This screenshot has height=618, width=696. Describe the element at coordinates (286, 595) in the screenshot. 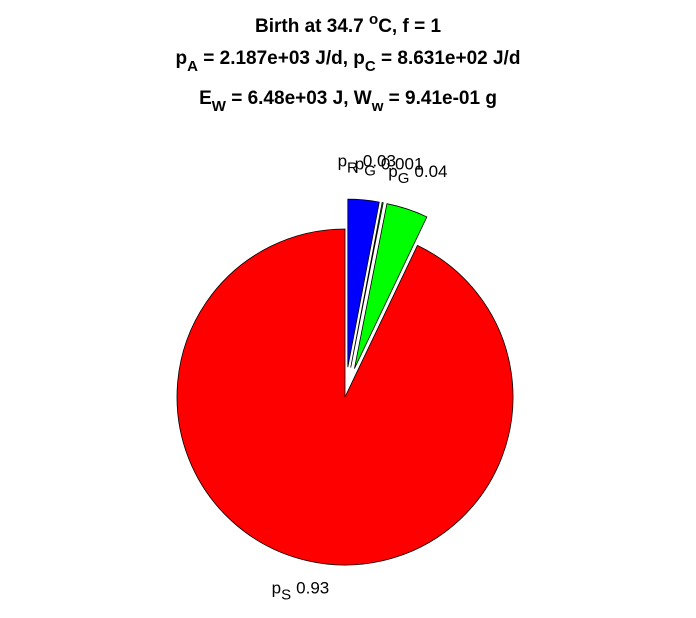

I see `slice-subscript: S` at that location.